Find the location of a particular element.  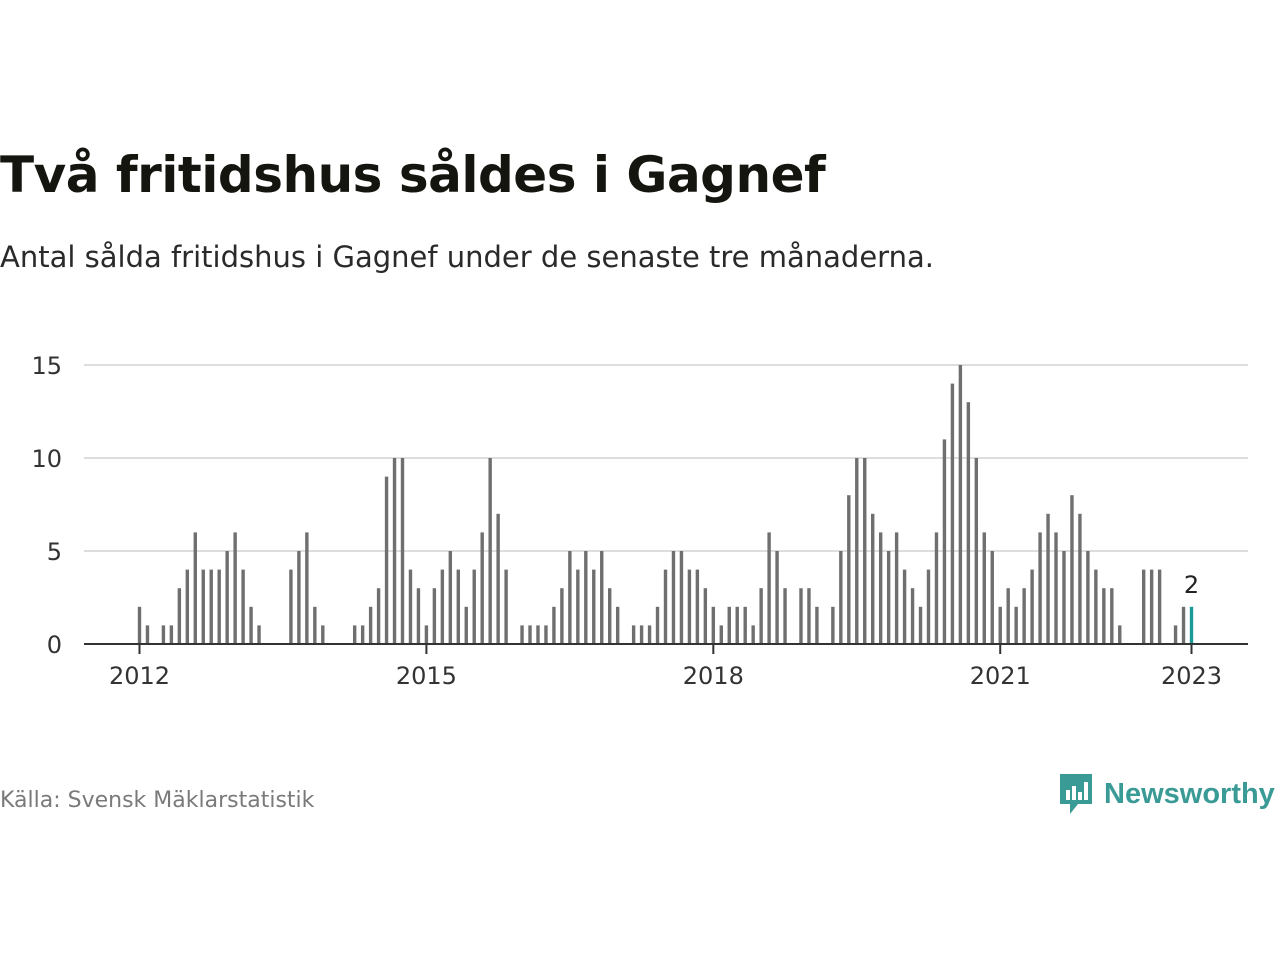

brand-name: Newsworthy is located at coordinates (1189, 793).